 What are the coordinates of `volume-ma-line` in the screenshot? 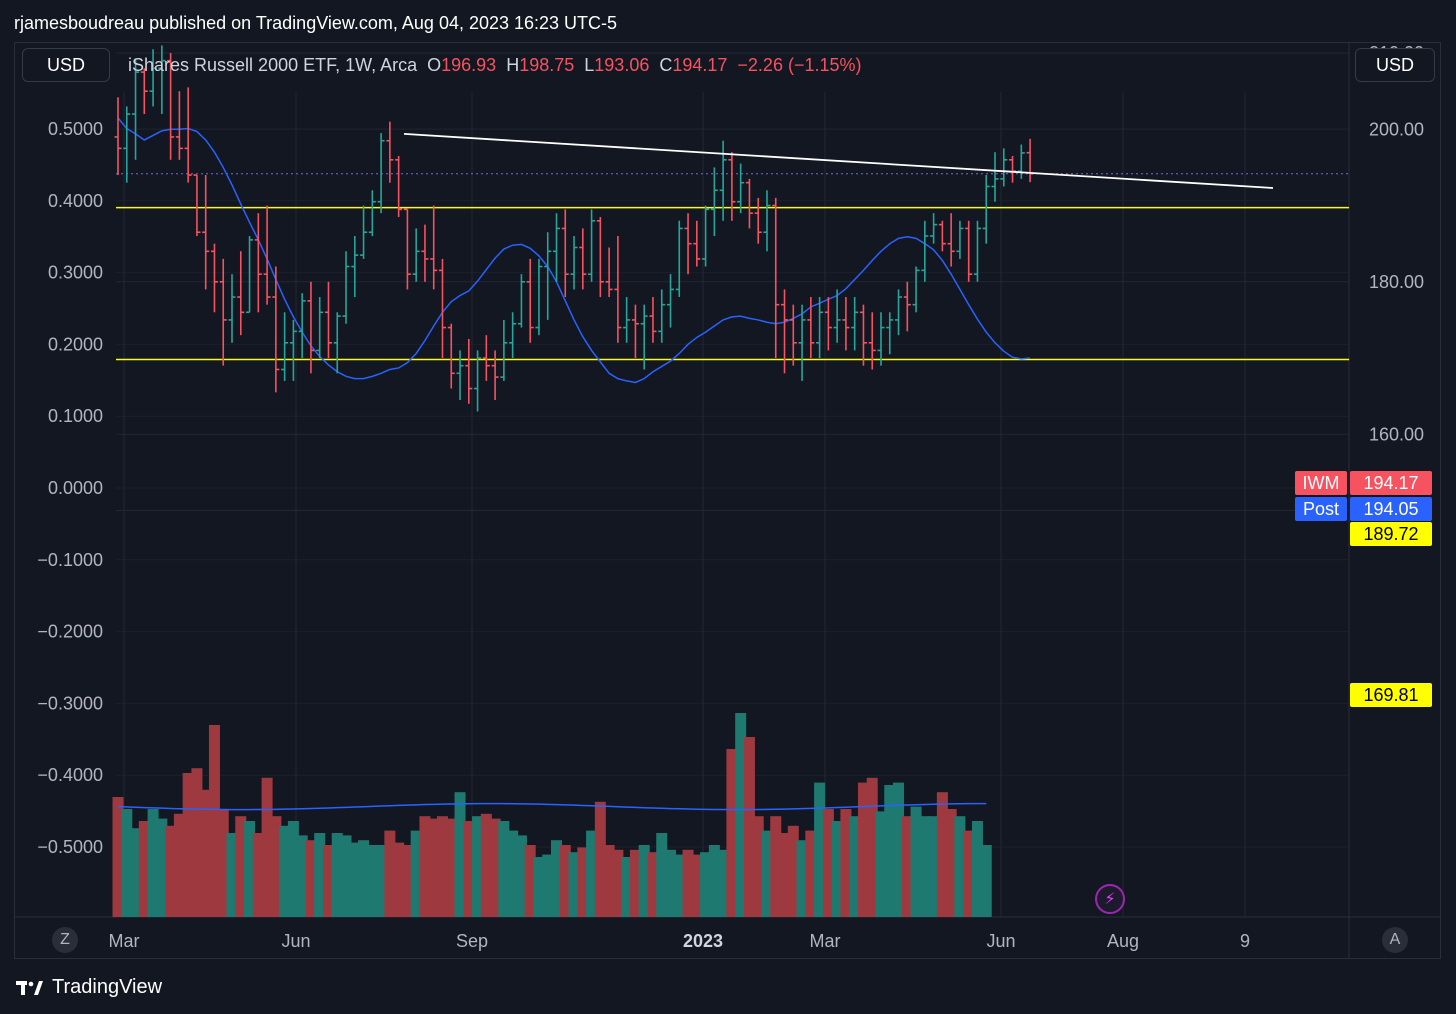 It's located at (552, 806).